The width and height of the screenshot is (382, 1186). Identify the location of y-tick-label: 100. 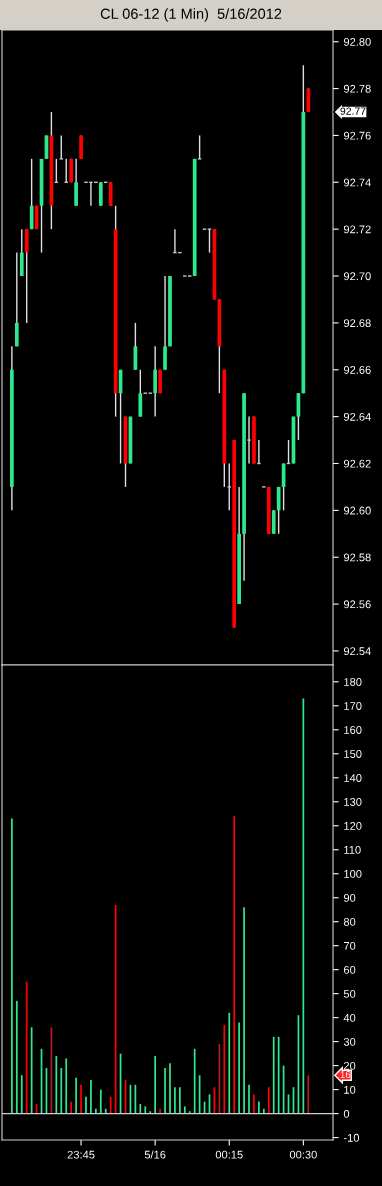
(353, 873).